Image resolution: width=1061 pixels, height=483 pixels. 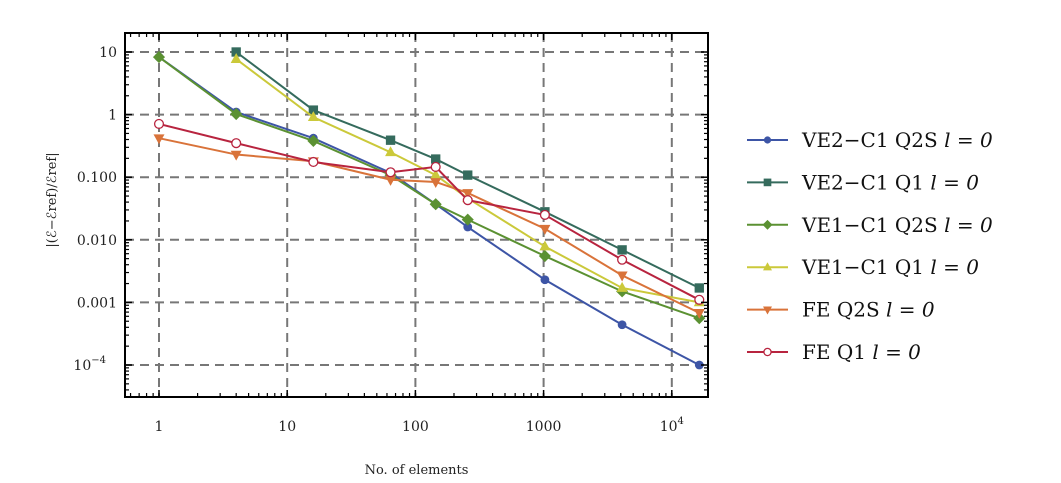 What do you see at coordinates (861, 352) in the screenshot?
I see `legend-label: FE Q1 l = 0` at bounding box center [861, 352].